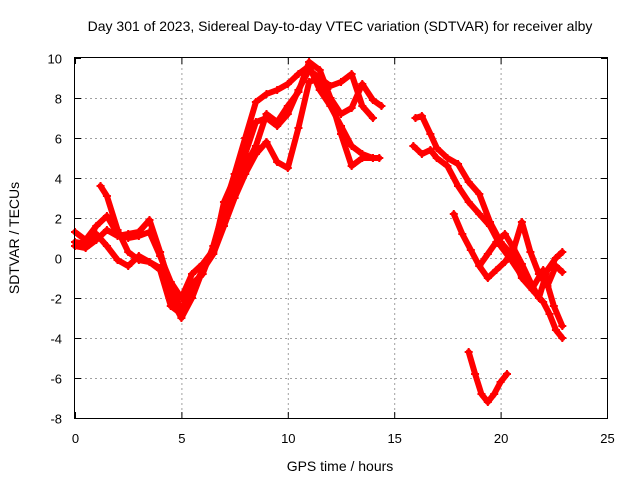  I want to click on y-tick-label: -4, so click(56, 339).